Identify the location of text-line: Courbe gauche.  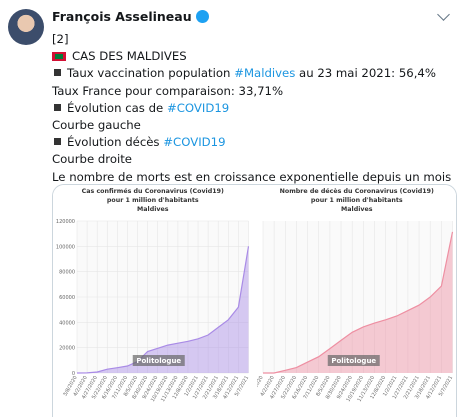
(251, 125).